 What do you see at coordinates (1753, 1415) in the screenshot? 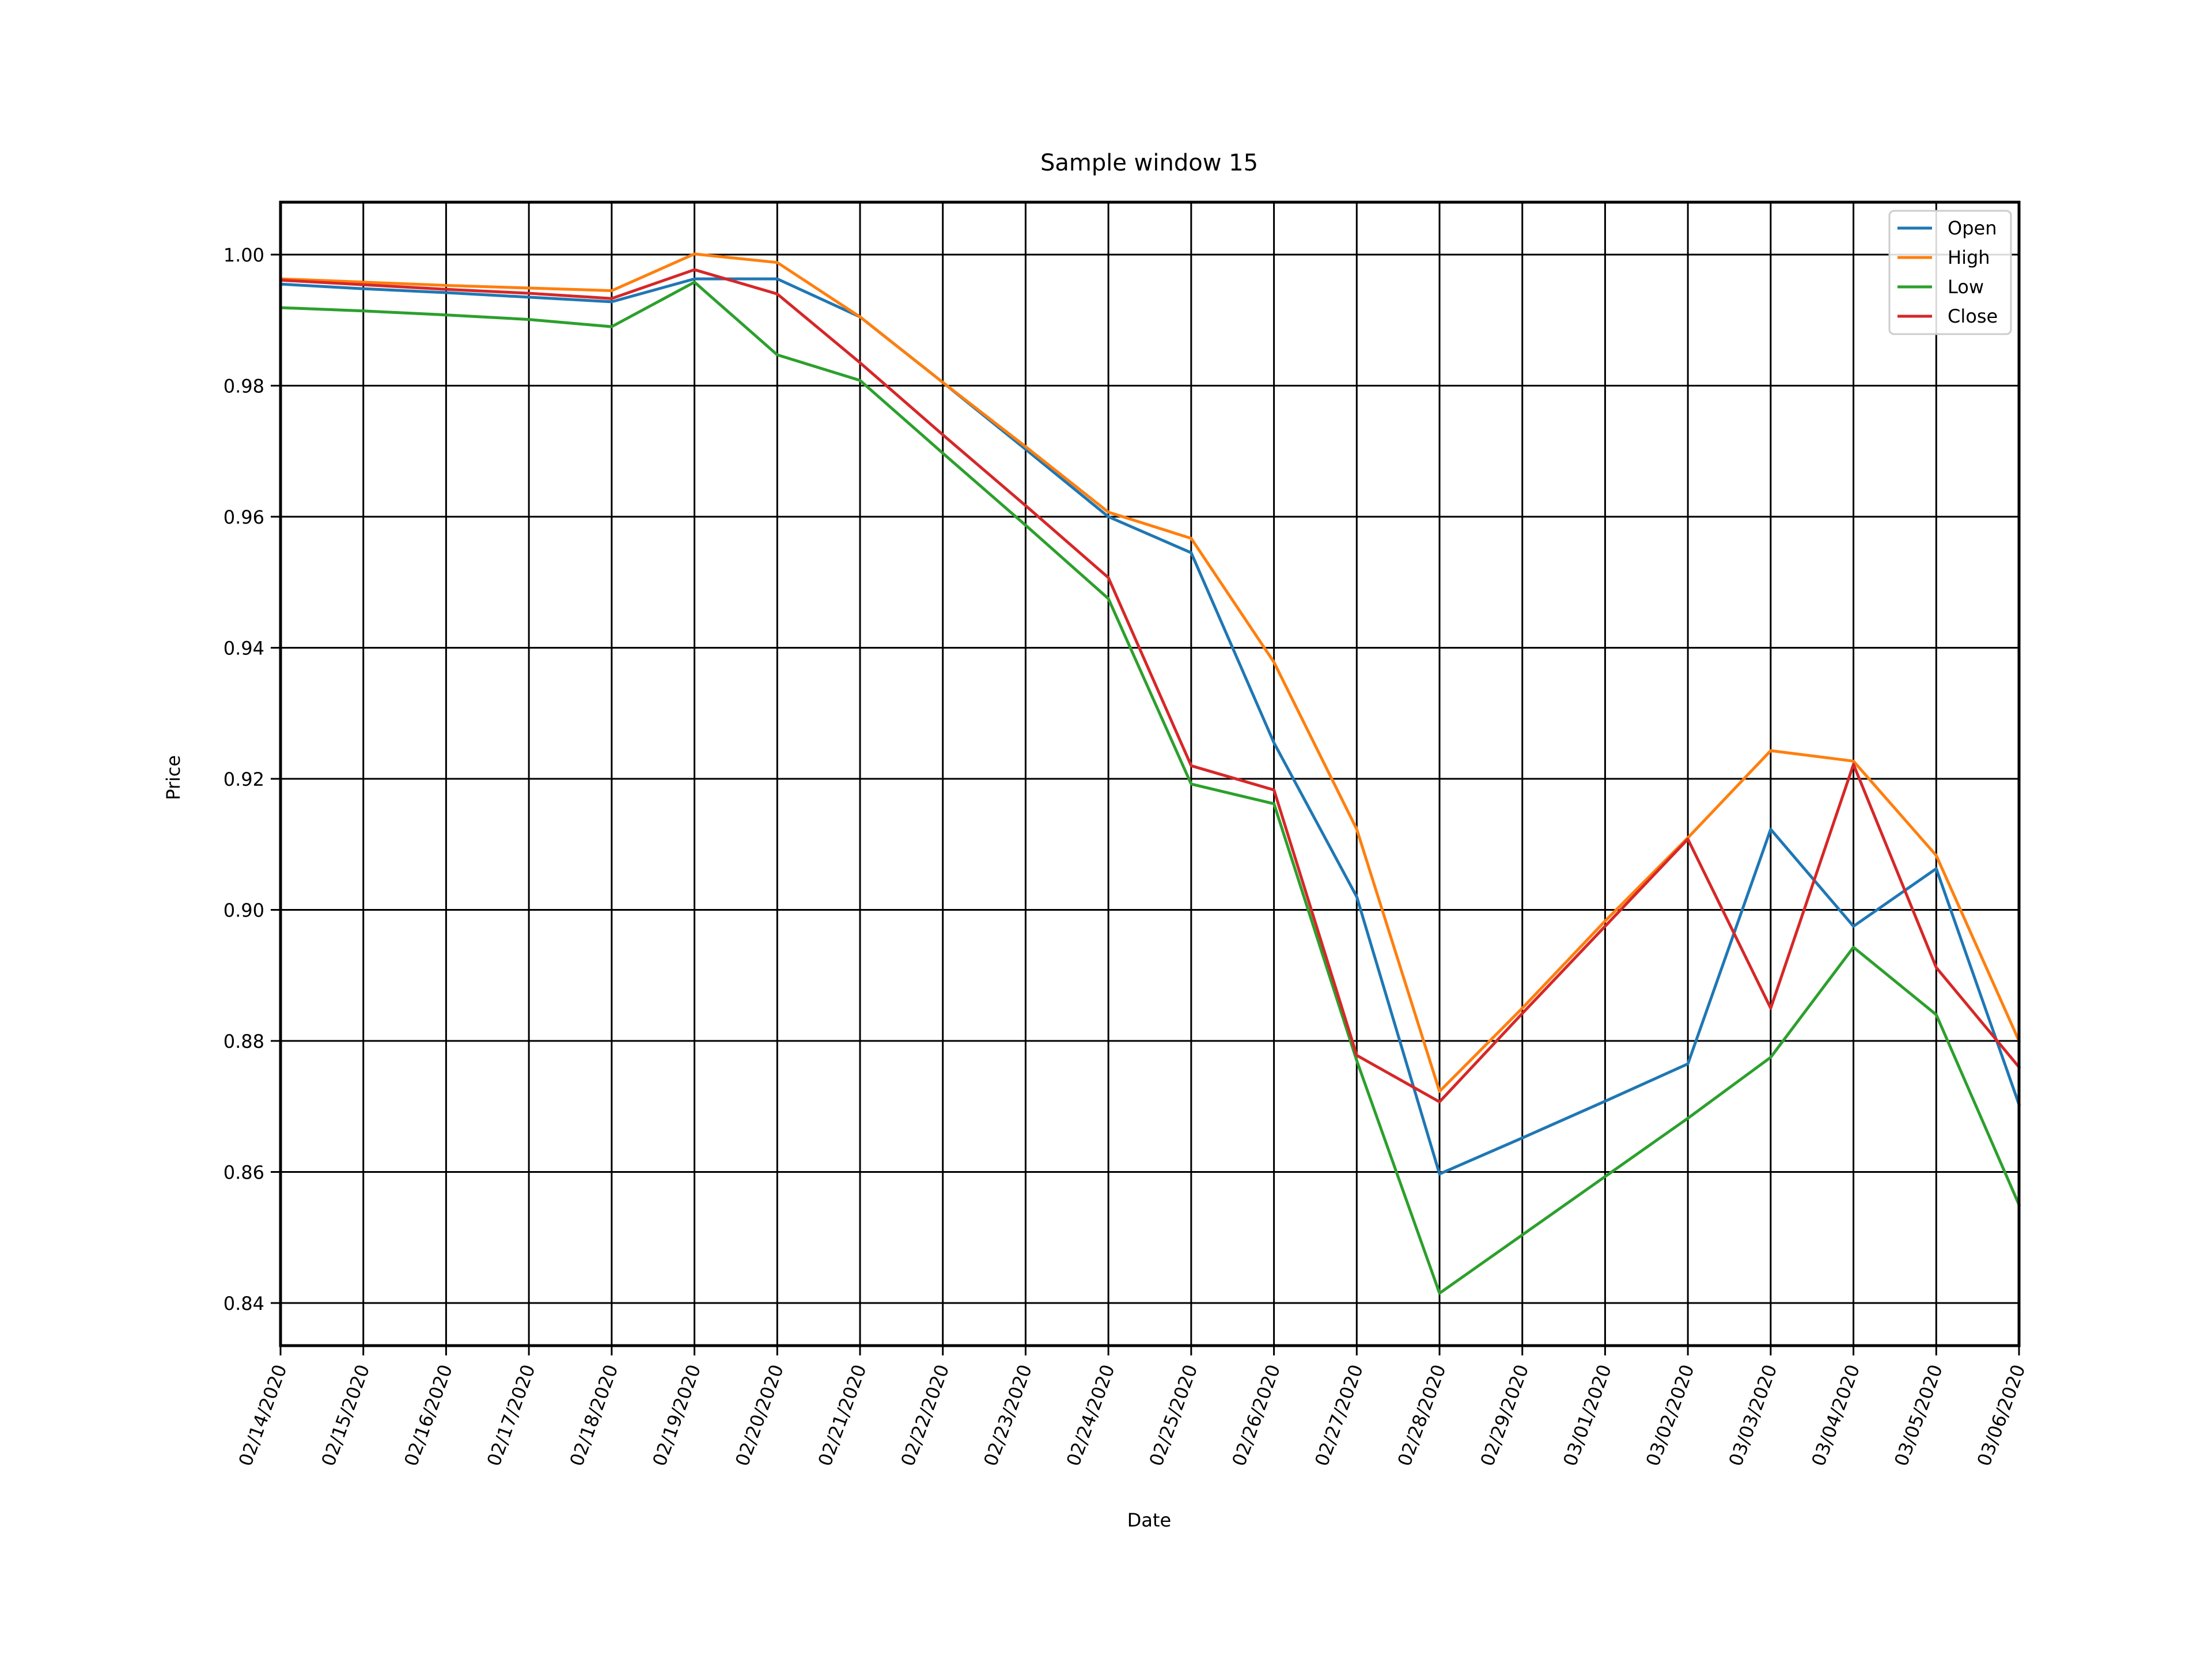
I see `x-tick-label: 03/03/2020` at bounding box center [1753, 1415].